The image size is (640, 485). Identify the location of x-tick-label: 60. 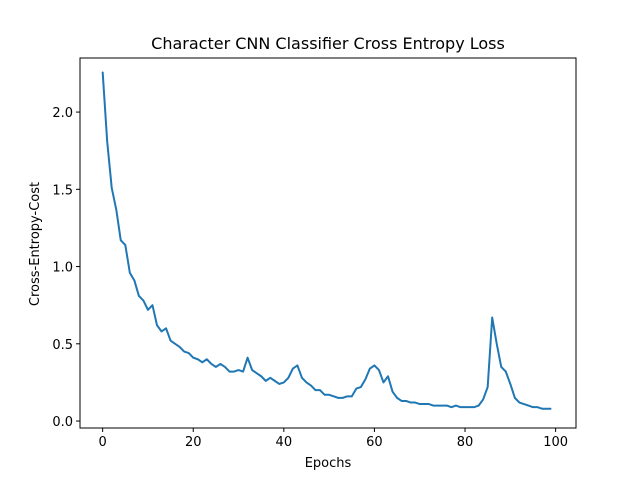
(374, 442).